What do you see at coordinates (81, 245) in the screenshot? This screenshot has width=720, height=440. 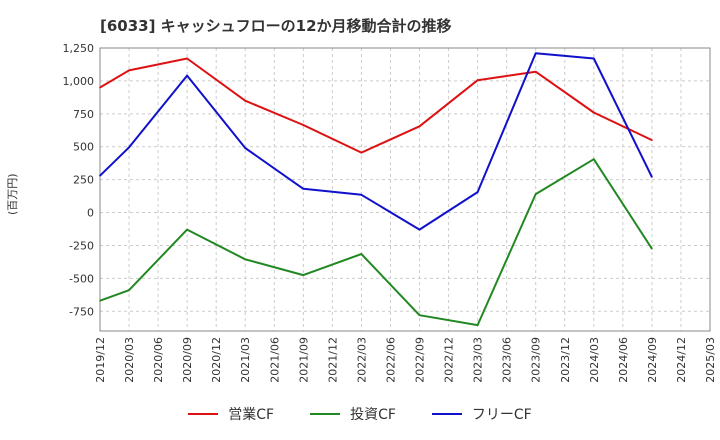 I see `y-tick-label: -250` at bounding box center [81, 245].